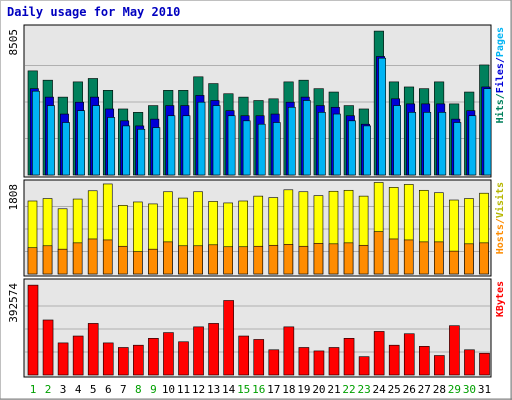  Describe the element at coordinates (168, 389) in the screenshot. I see `day-label-10: 10` at that location.